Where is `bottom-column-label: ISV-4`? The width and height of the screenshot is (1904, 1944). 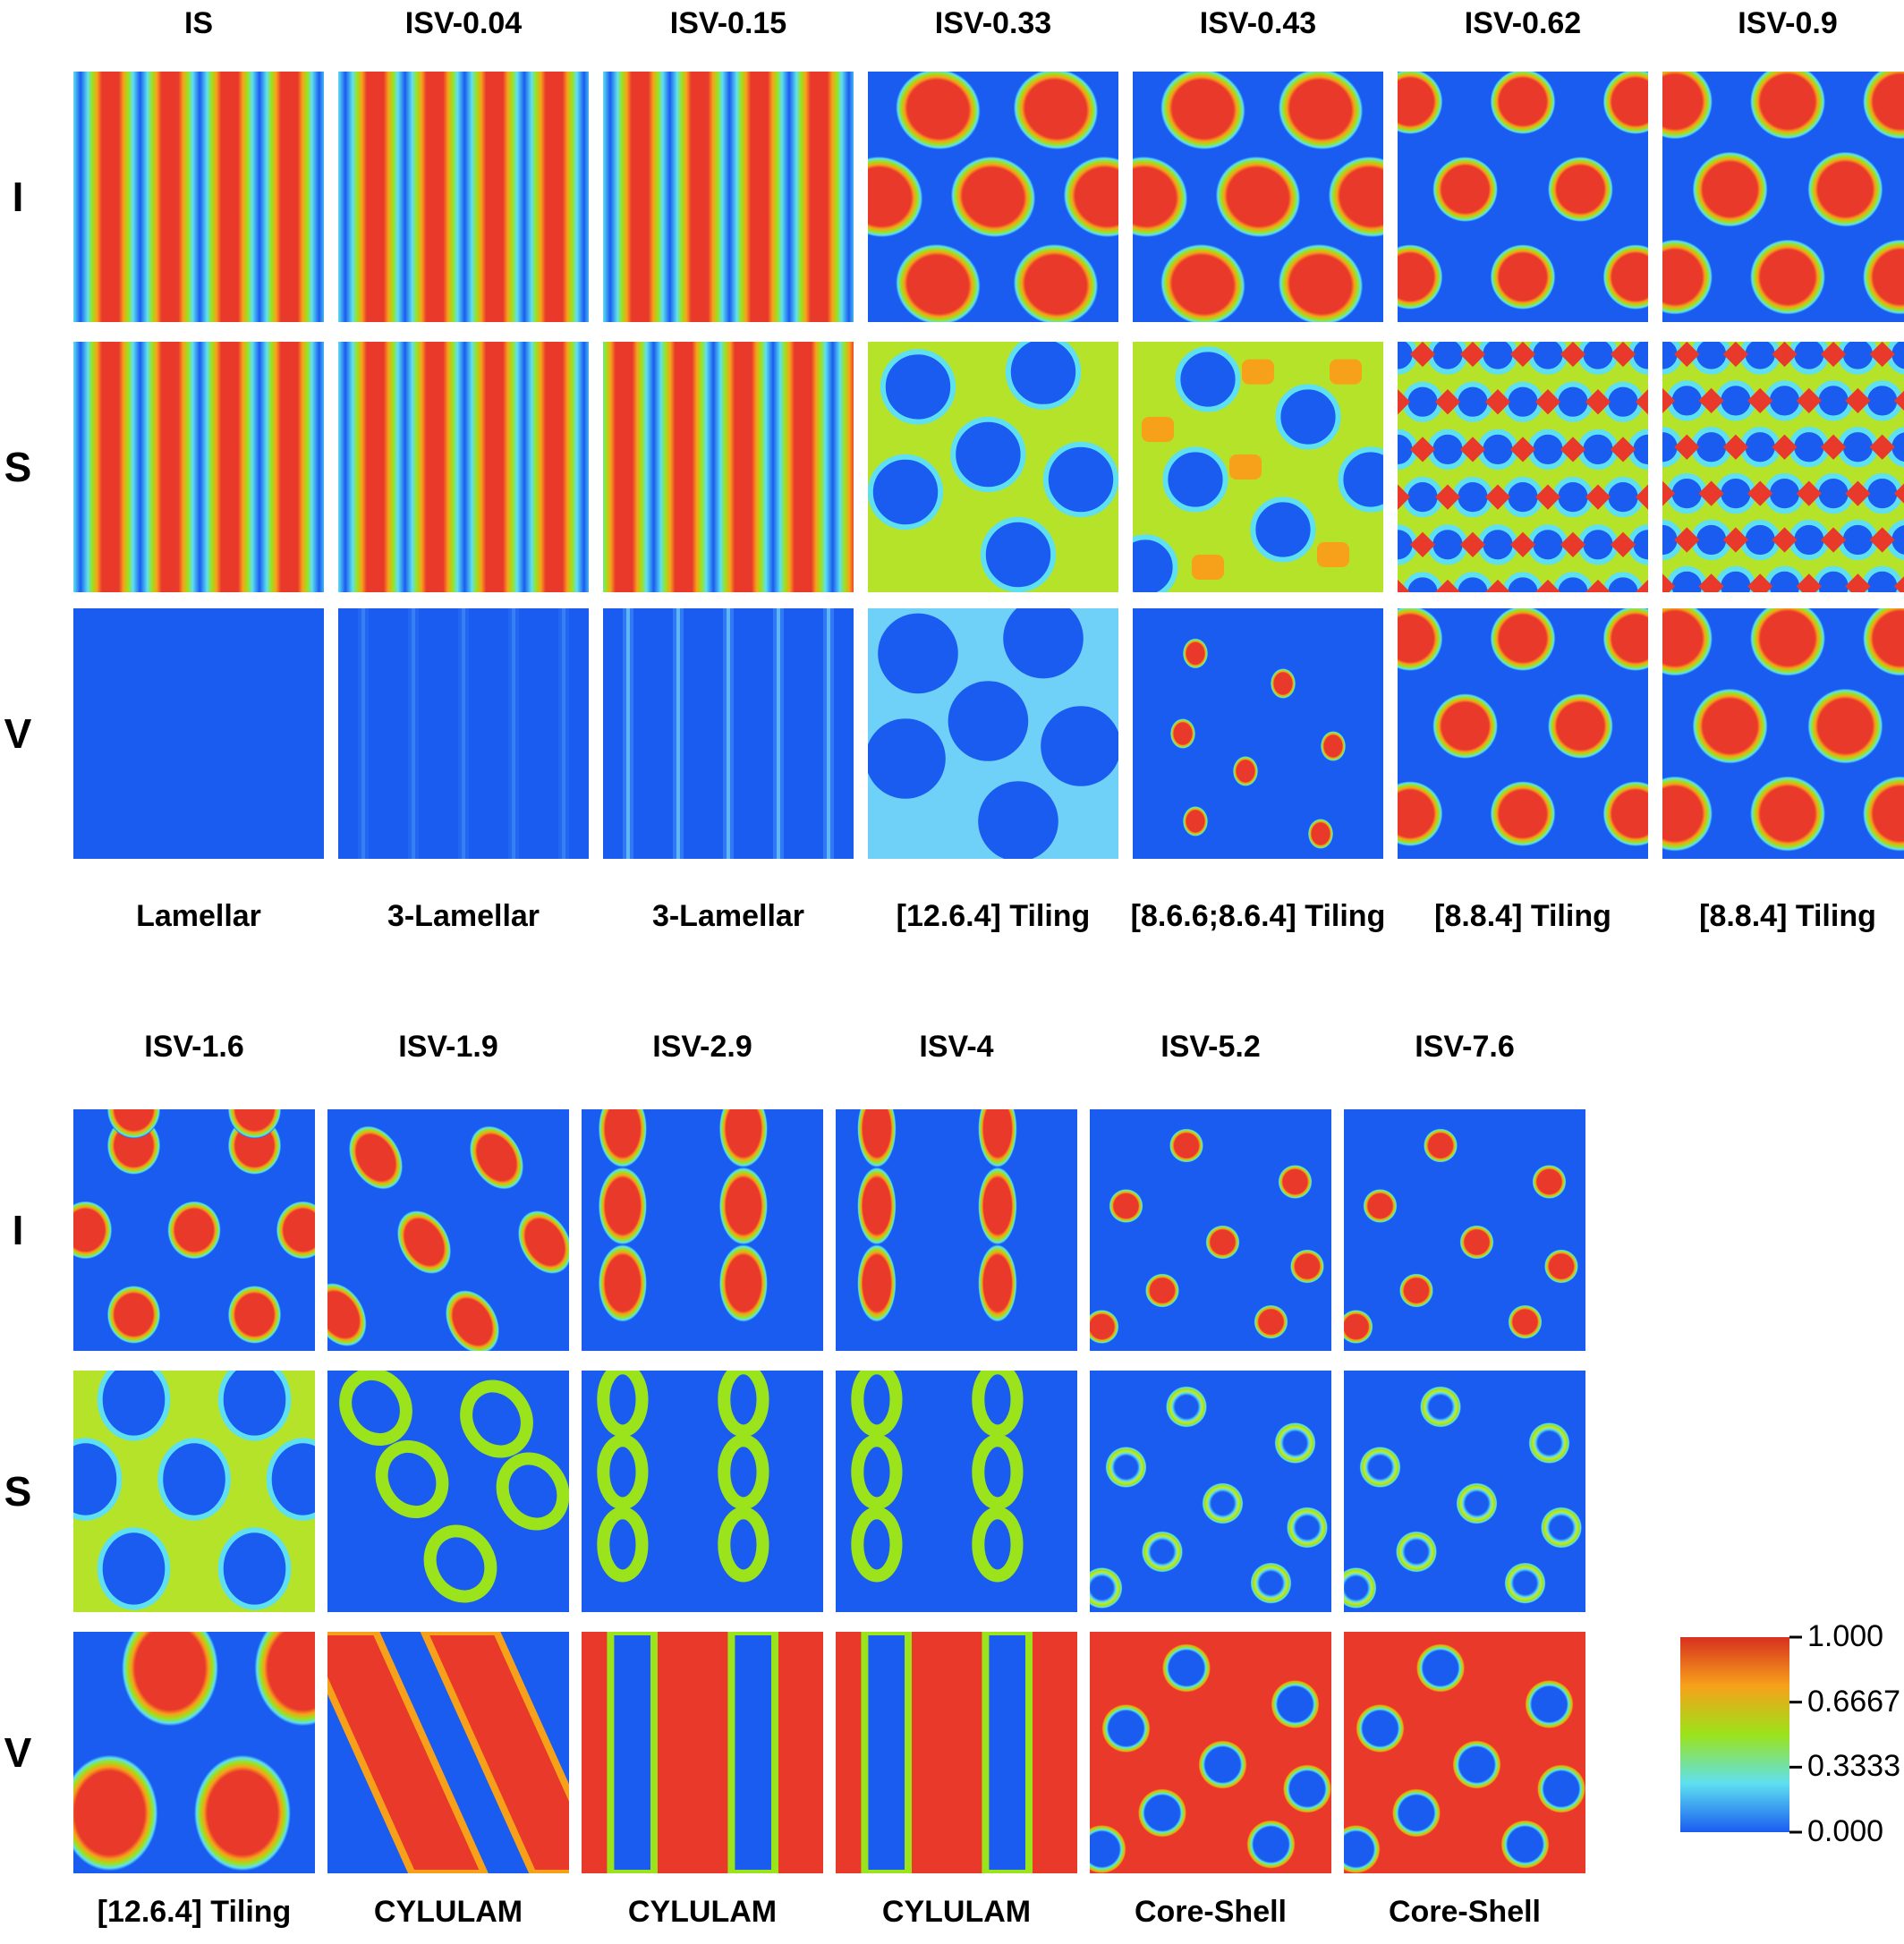
bottom-column-label: ISV-4 is located at coordinates (956, 1047).